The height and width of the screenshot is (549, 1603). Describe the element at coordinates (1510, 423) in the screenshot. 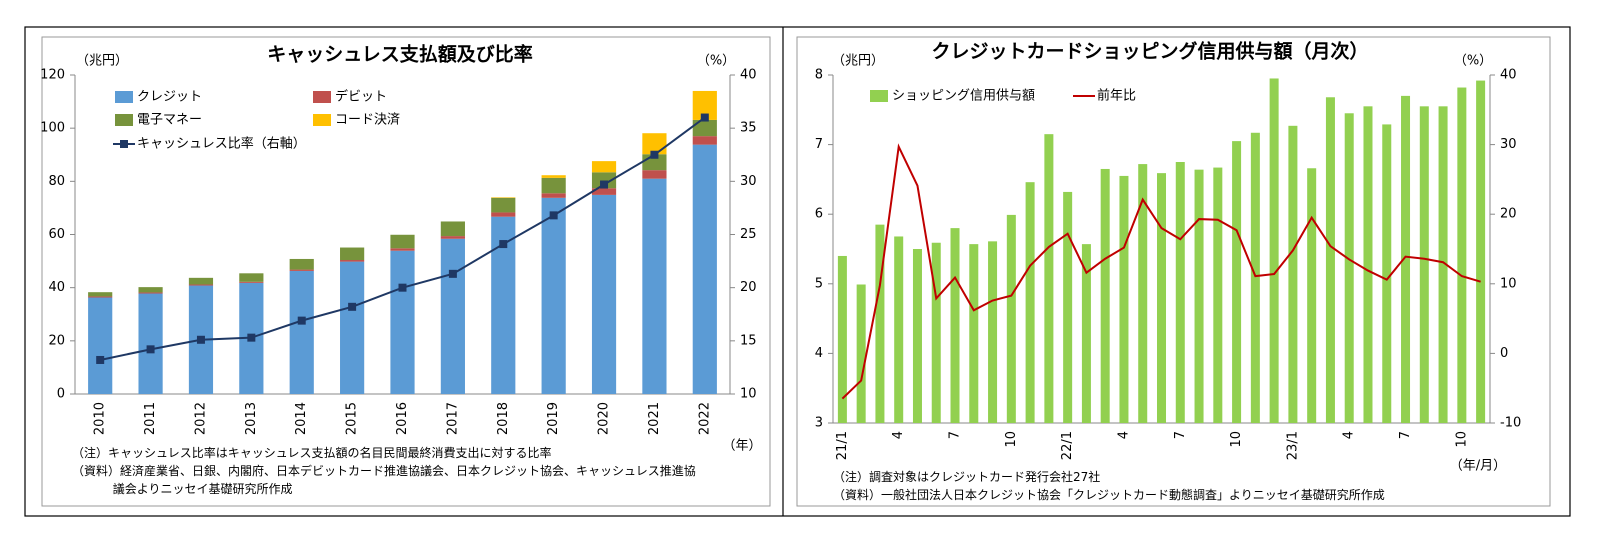

I see `y2-tick-label: -10` at that location.